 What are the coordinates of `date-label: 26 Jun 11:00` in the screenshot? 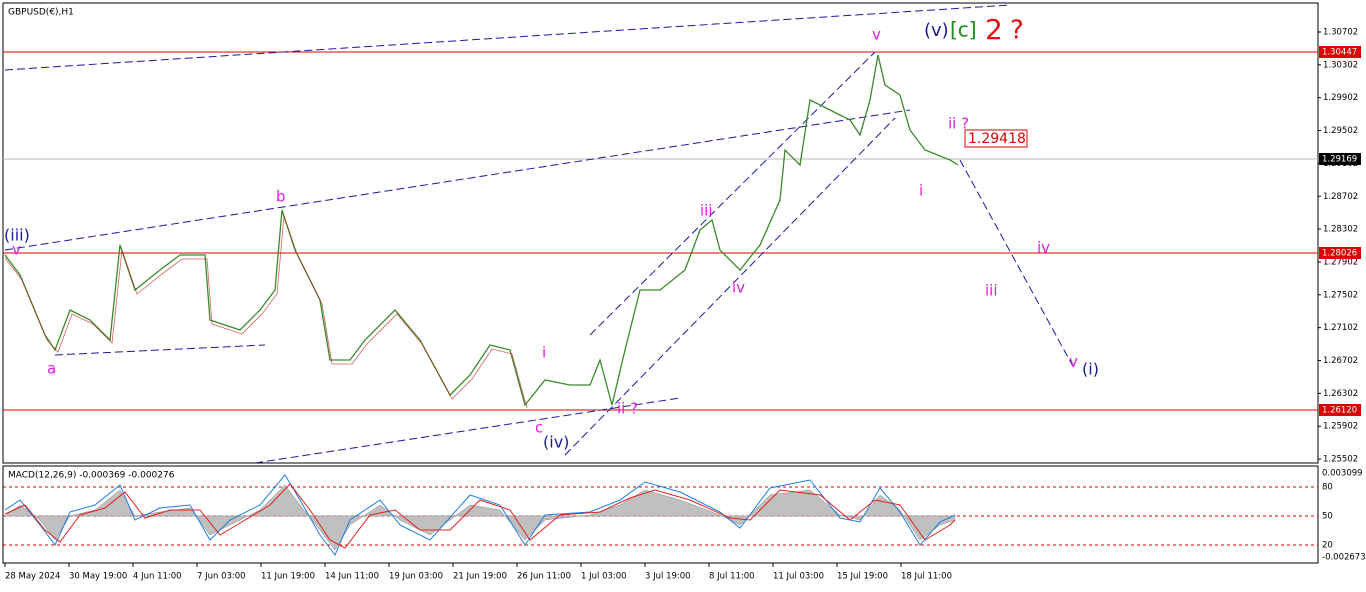 It's located at (544, 577).